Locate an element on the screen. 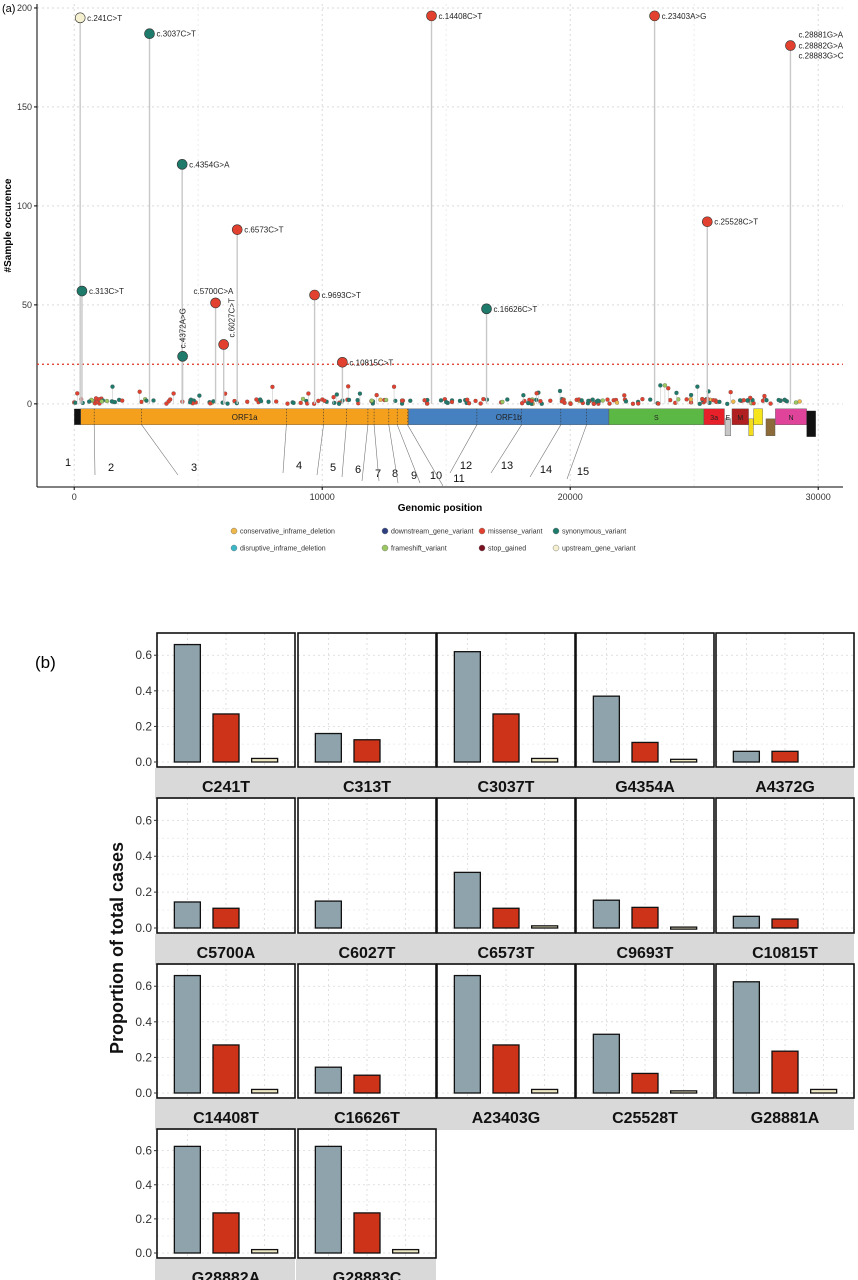 The height and width of the screenshot is (1280, 858). gene-3a is located at coordinates (714, 417).